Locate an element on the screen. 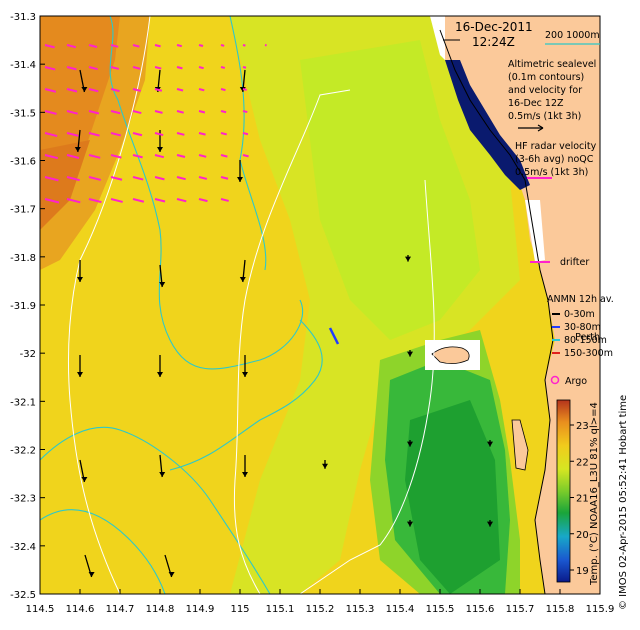 Image resolution: width=640 pixels, height=630 pixels. isobath-200m-inner is located at coordinates (367, 386).